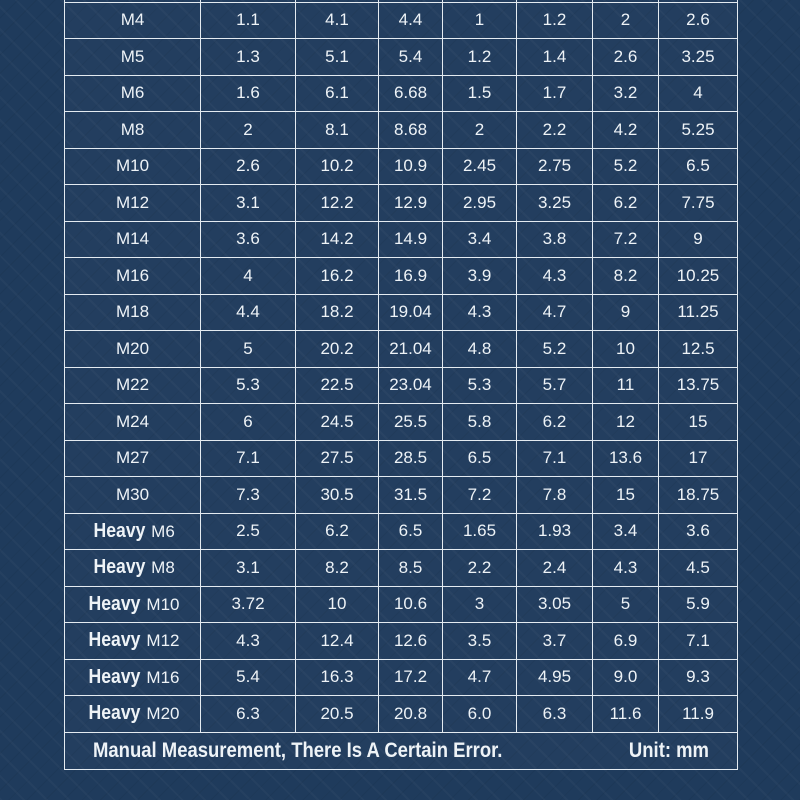  What do you see at coordinates (401, 568) in the screenshot?
I see `table-row: Heavy M8 3.1 8.2 8.5 2.2 2.4 4.3 4.5` at bounding box center [401, 568].